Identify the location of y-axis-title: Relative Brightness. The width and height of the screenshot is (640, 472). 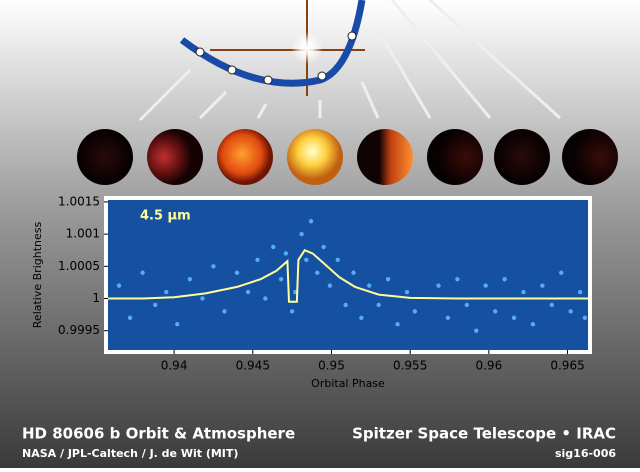
(37, 275).